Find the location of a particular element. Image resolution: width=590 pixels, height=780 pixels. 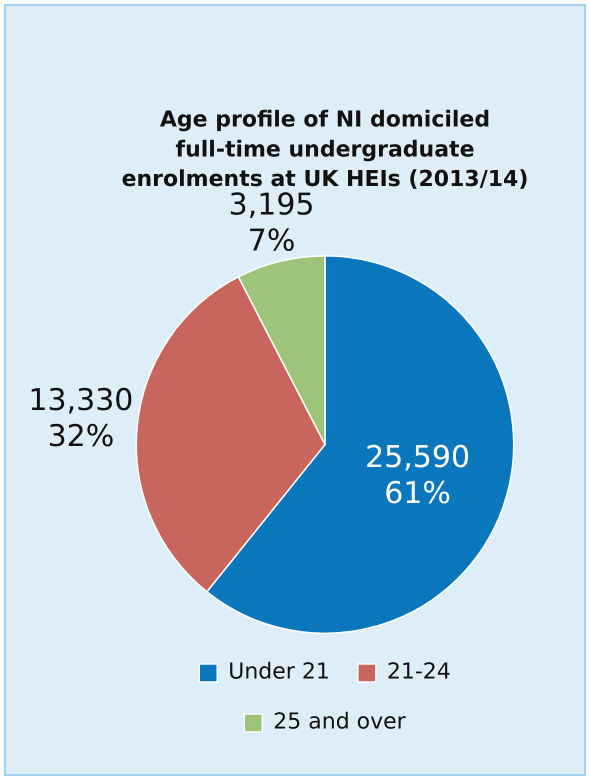

legend-label: 21-24 is located at coordinates (418, 672).